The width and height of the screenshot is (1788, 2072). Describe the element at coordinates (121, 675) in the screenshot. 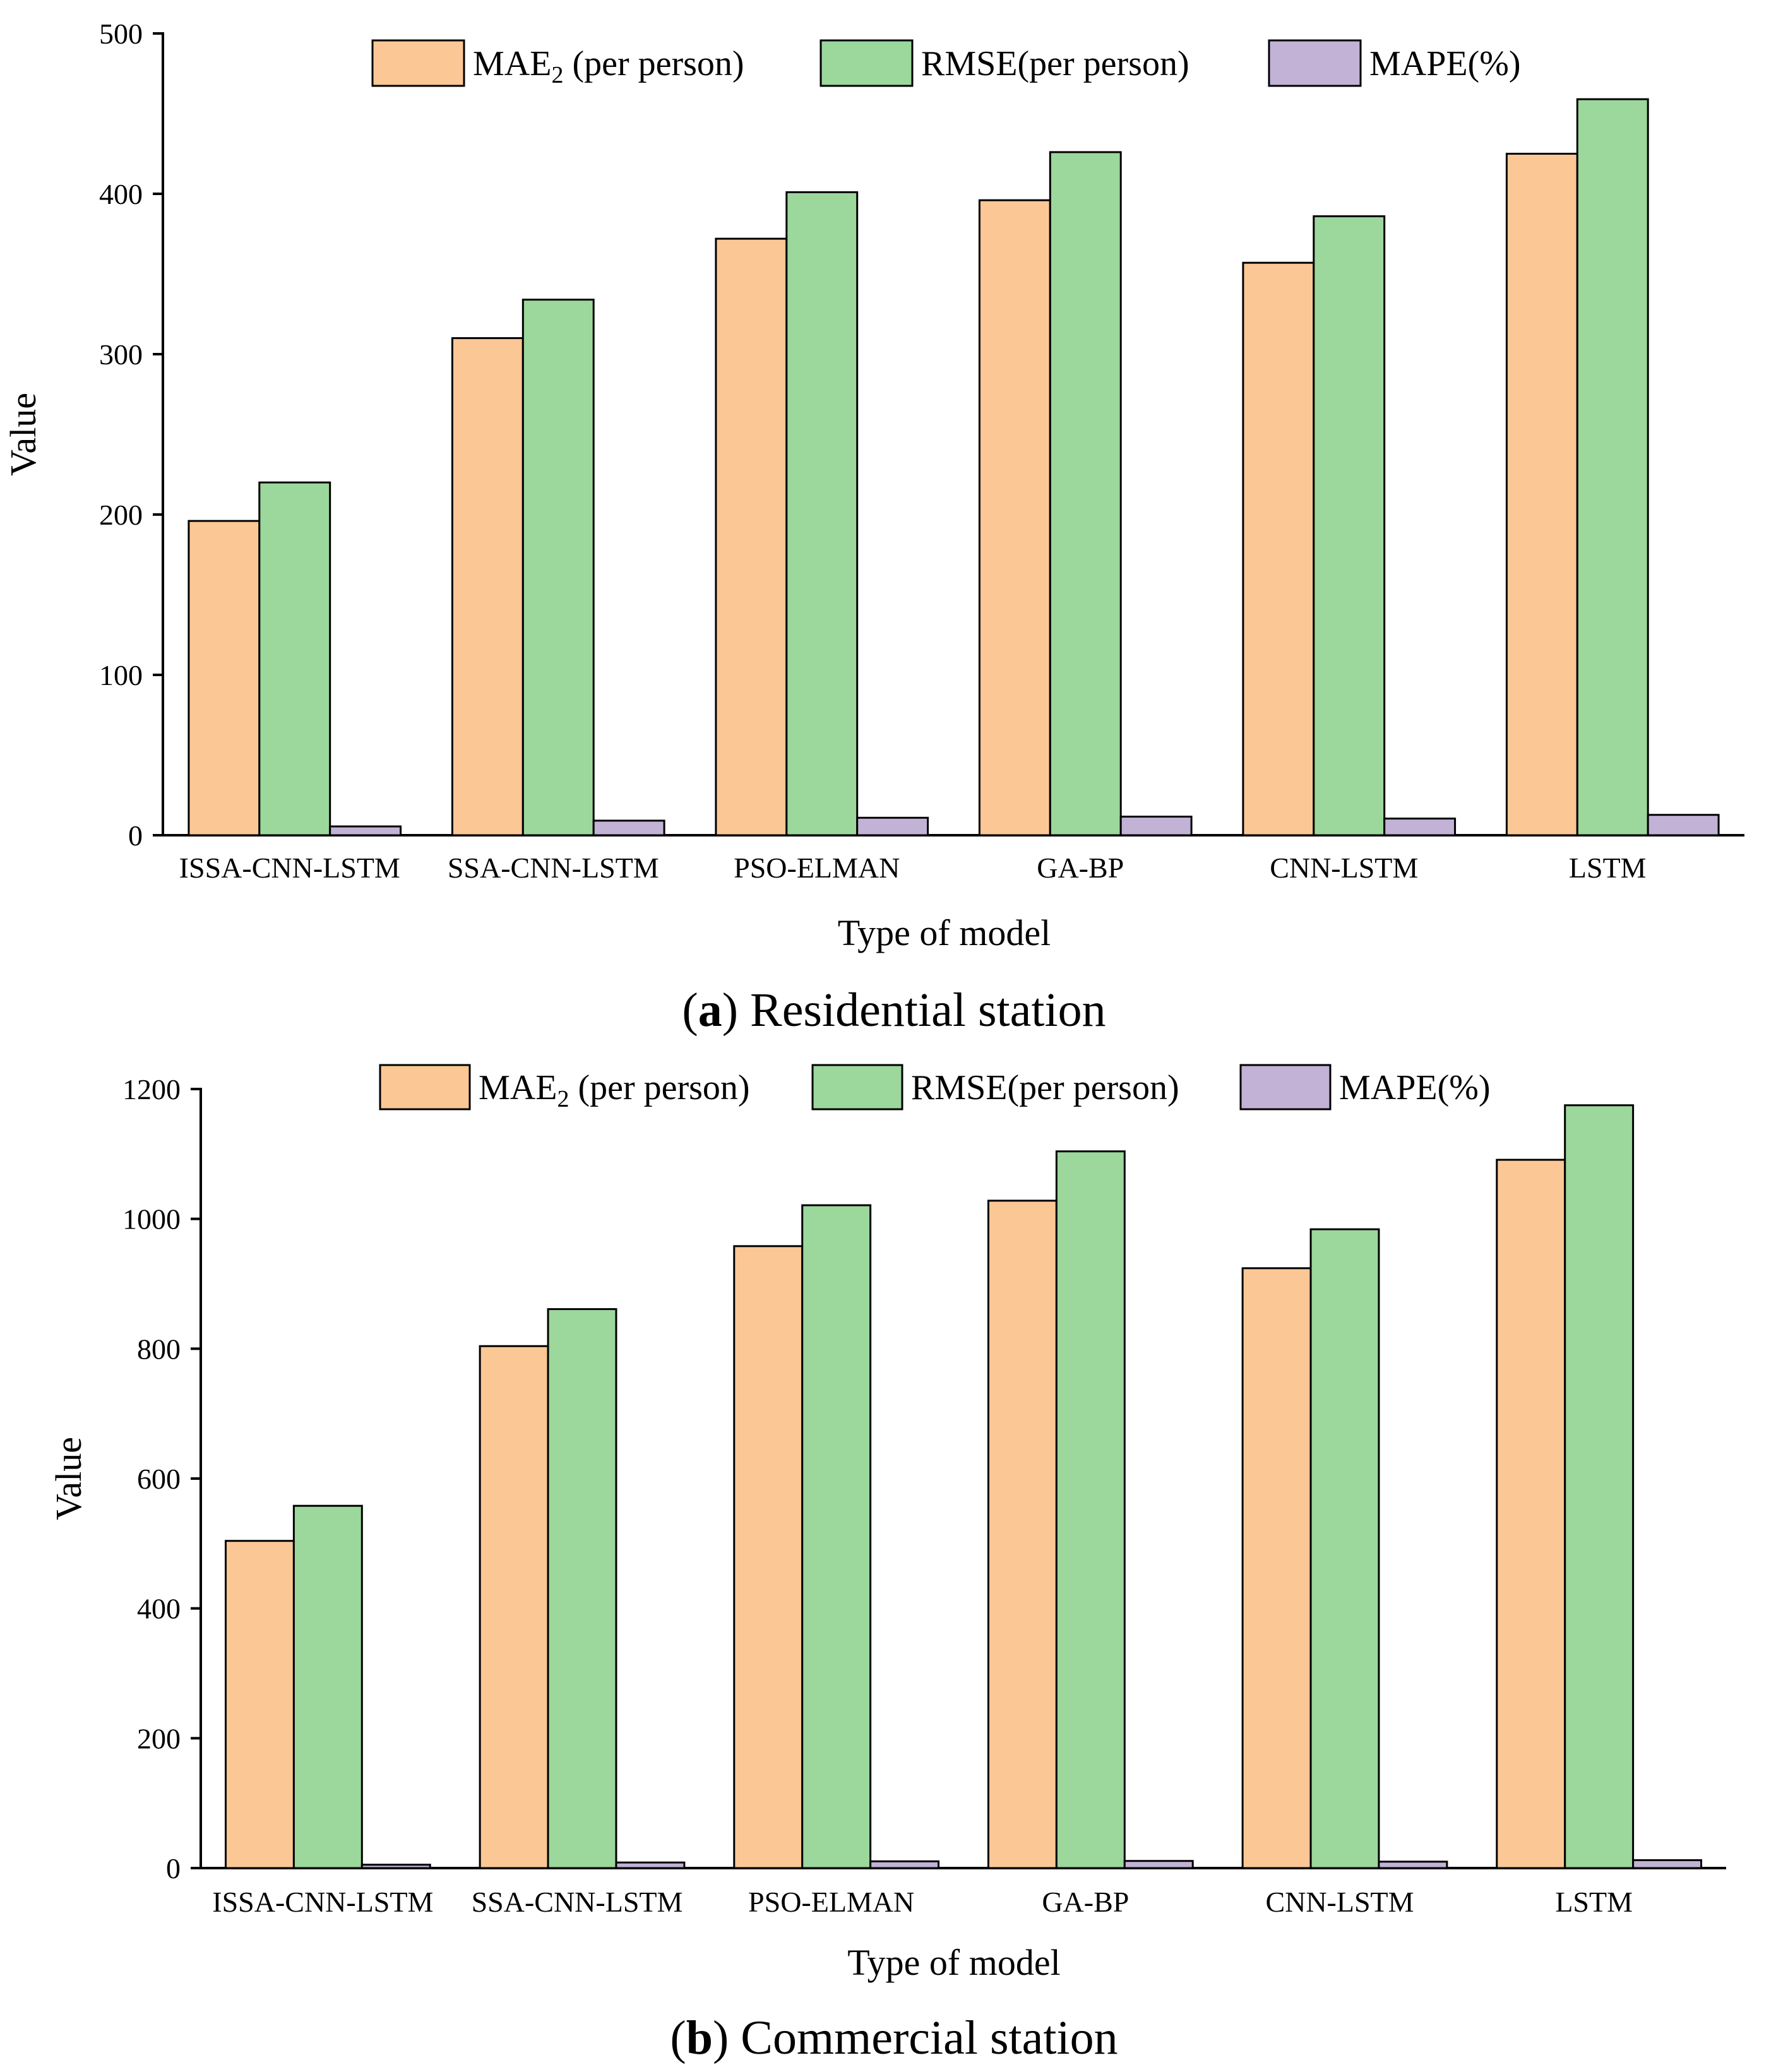

I see `chart-a-y-tick-label-100: 100` at that location.